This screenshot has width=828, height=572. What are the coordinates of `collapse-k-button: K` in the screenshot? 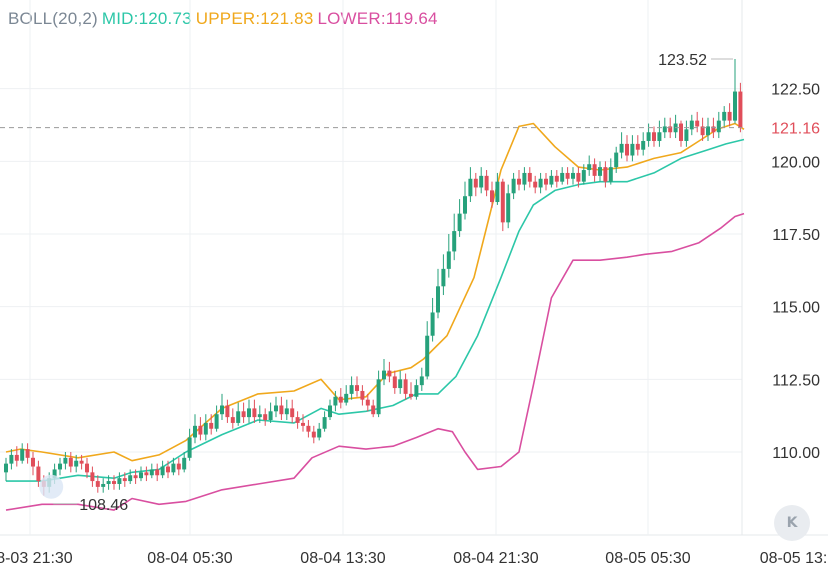 It's located at (792, 523).